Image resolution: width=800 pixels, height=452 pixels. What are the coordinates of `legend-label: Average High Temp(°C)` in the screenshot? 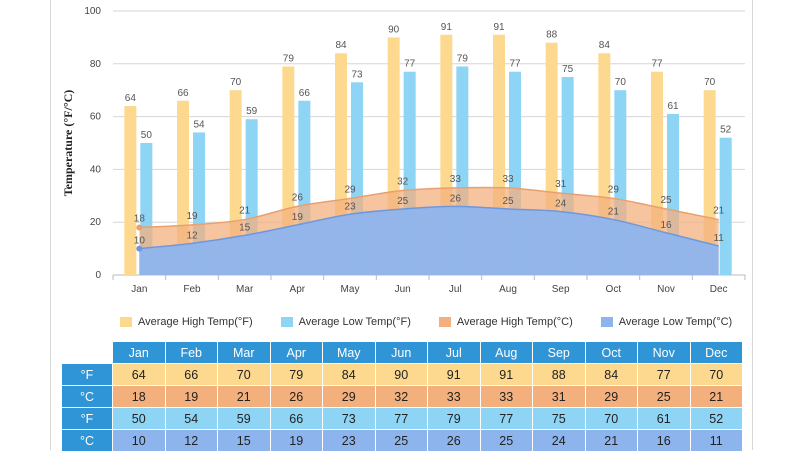 It's located at (514, 322).